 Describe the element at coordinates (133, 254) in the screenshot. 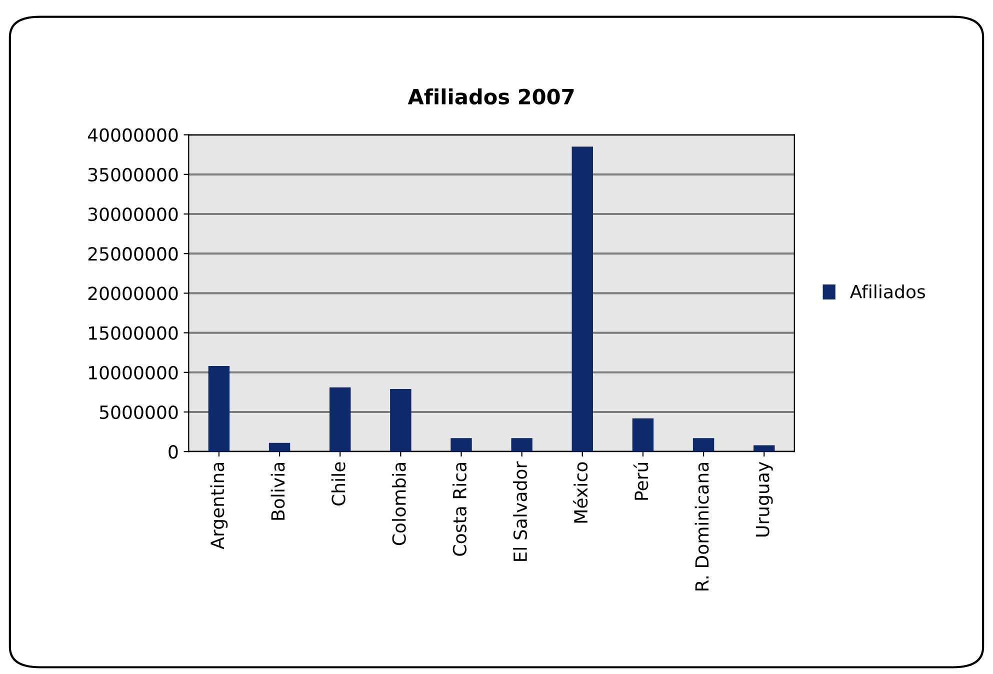

I see `y-tick-label: 25000000` at that location.